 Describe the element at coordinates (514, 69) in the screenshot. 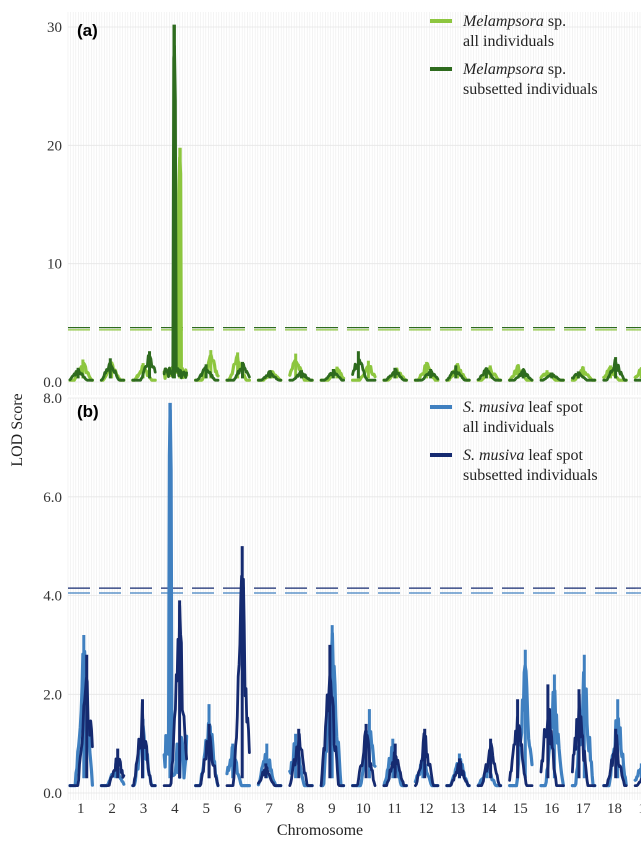

I see `panel-a-legend-entry-2: Melampsora sp.` at that location.